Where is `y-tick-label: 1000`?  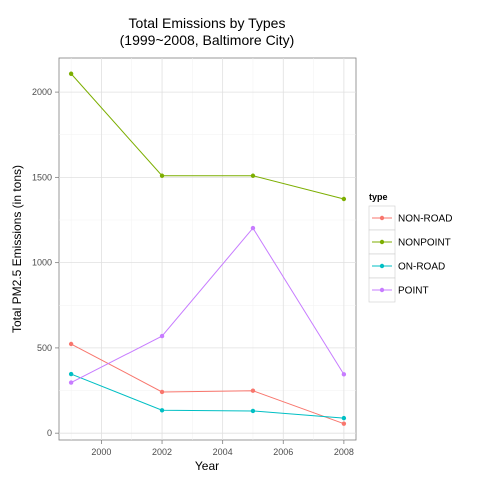
y-tick-label: 1000 is located at coordinates (42, 263).